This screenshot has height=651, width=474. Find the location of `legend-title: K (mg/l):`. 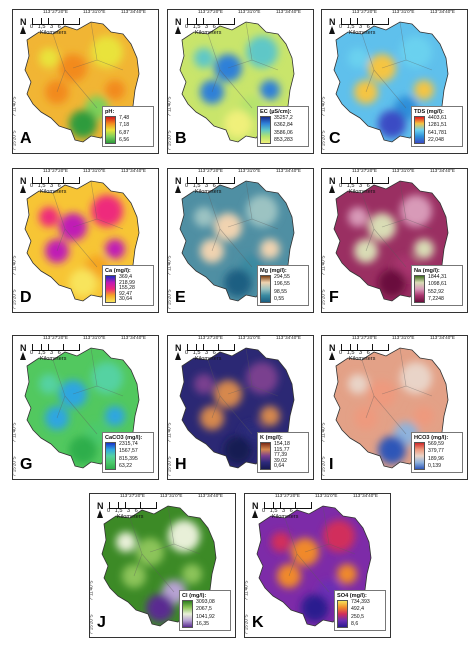

legend-title: K (mg/l): is located at coordinates (271, 438).